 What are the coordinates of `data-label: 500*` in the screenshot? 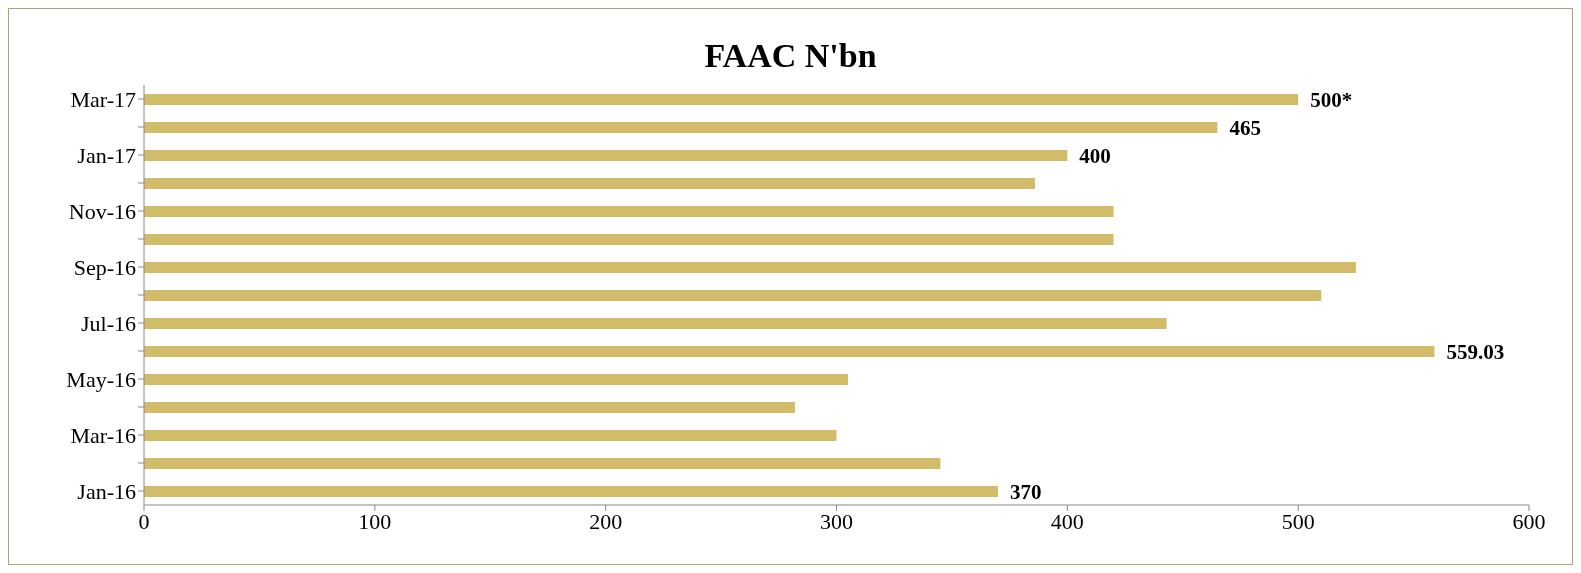 It's located at (1331, 99).